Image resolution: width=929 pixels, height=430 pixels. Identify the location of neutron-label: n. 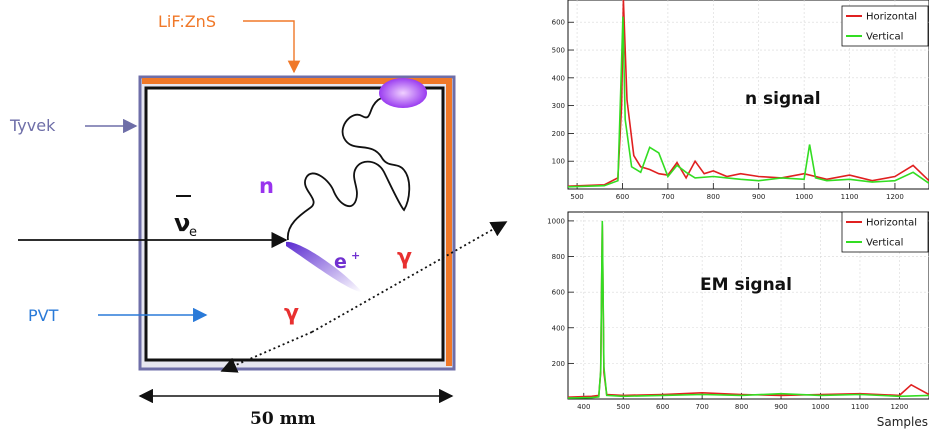
(266, 186).